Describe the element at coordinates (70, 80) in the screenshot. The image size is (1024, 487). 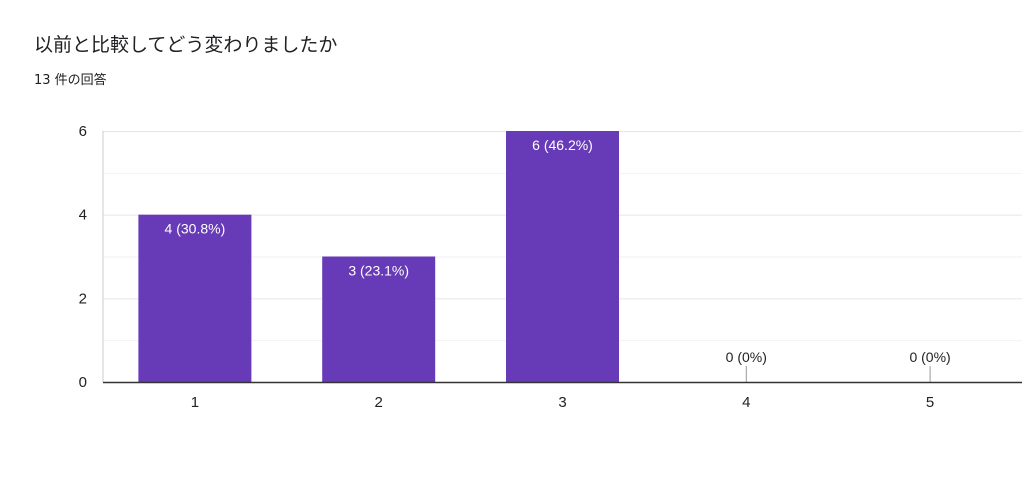
I see `response-count: 13 件の回答` at that location.